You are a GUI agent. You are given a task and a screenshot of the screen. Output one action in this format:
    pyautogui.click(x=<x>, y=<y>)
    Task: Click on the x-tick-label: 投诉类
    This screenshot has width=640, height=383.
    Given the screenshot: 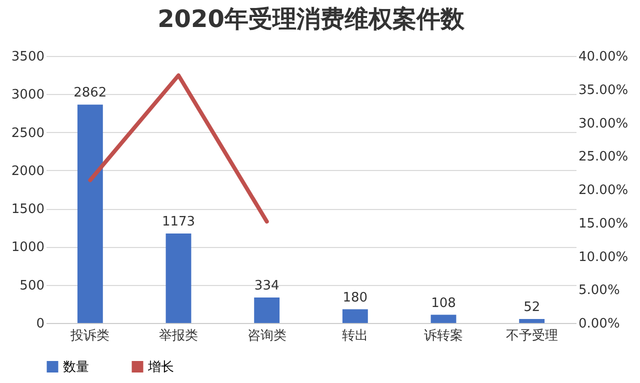 What is the action you would take?
    pyautogui.click(x=90, y=336)
    